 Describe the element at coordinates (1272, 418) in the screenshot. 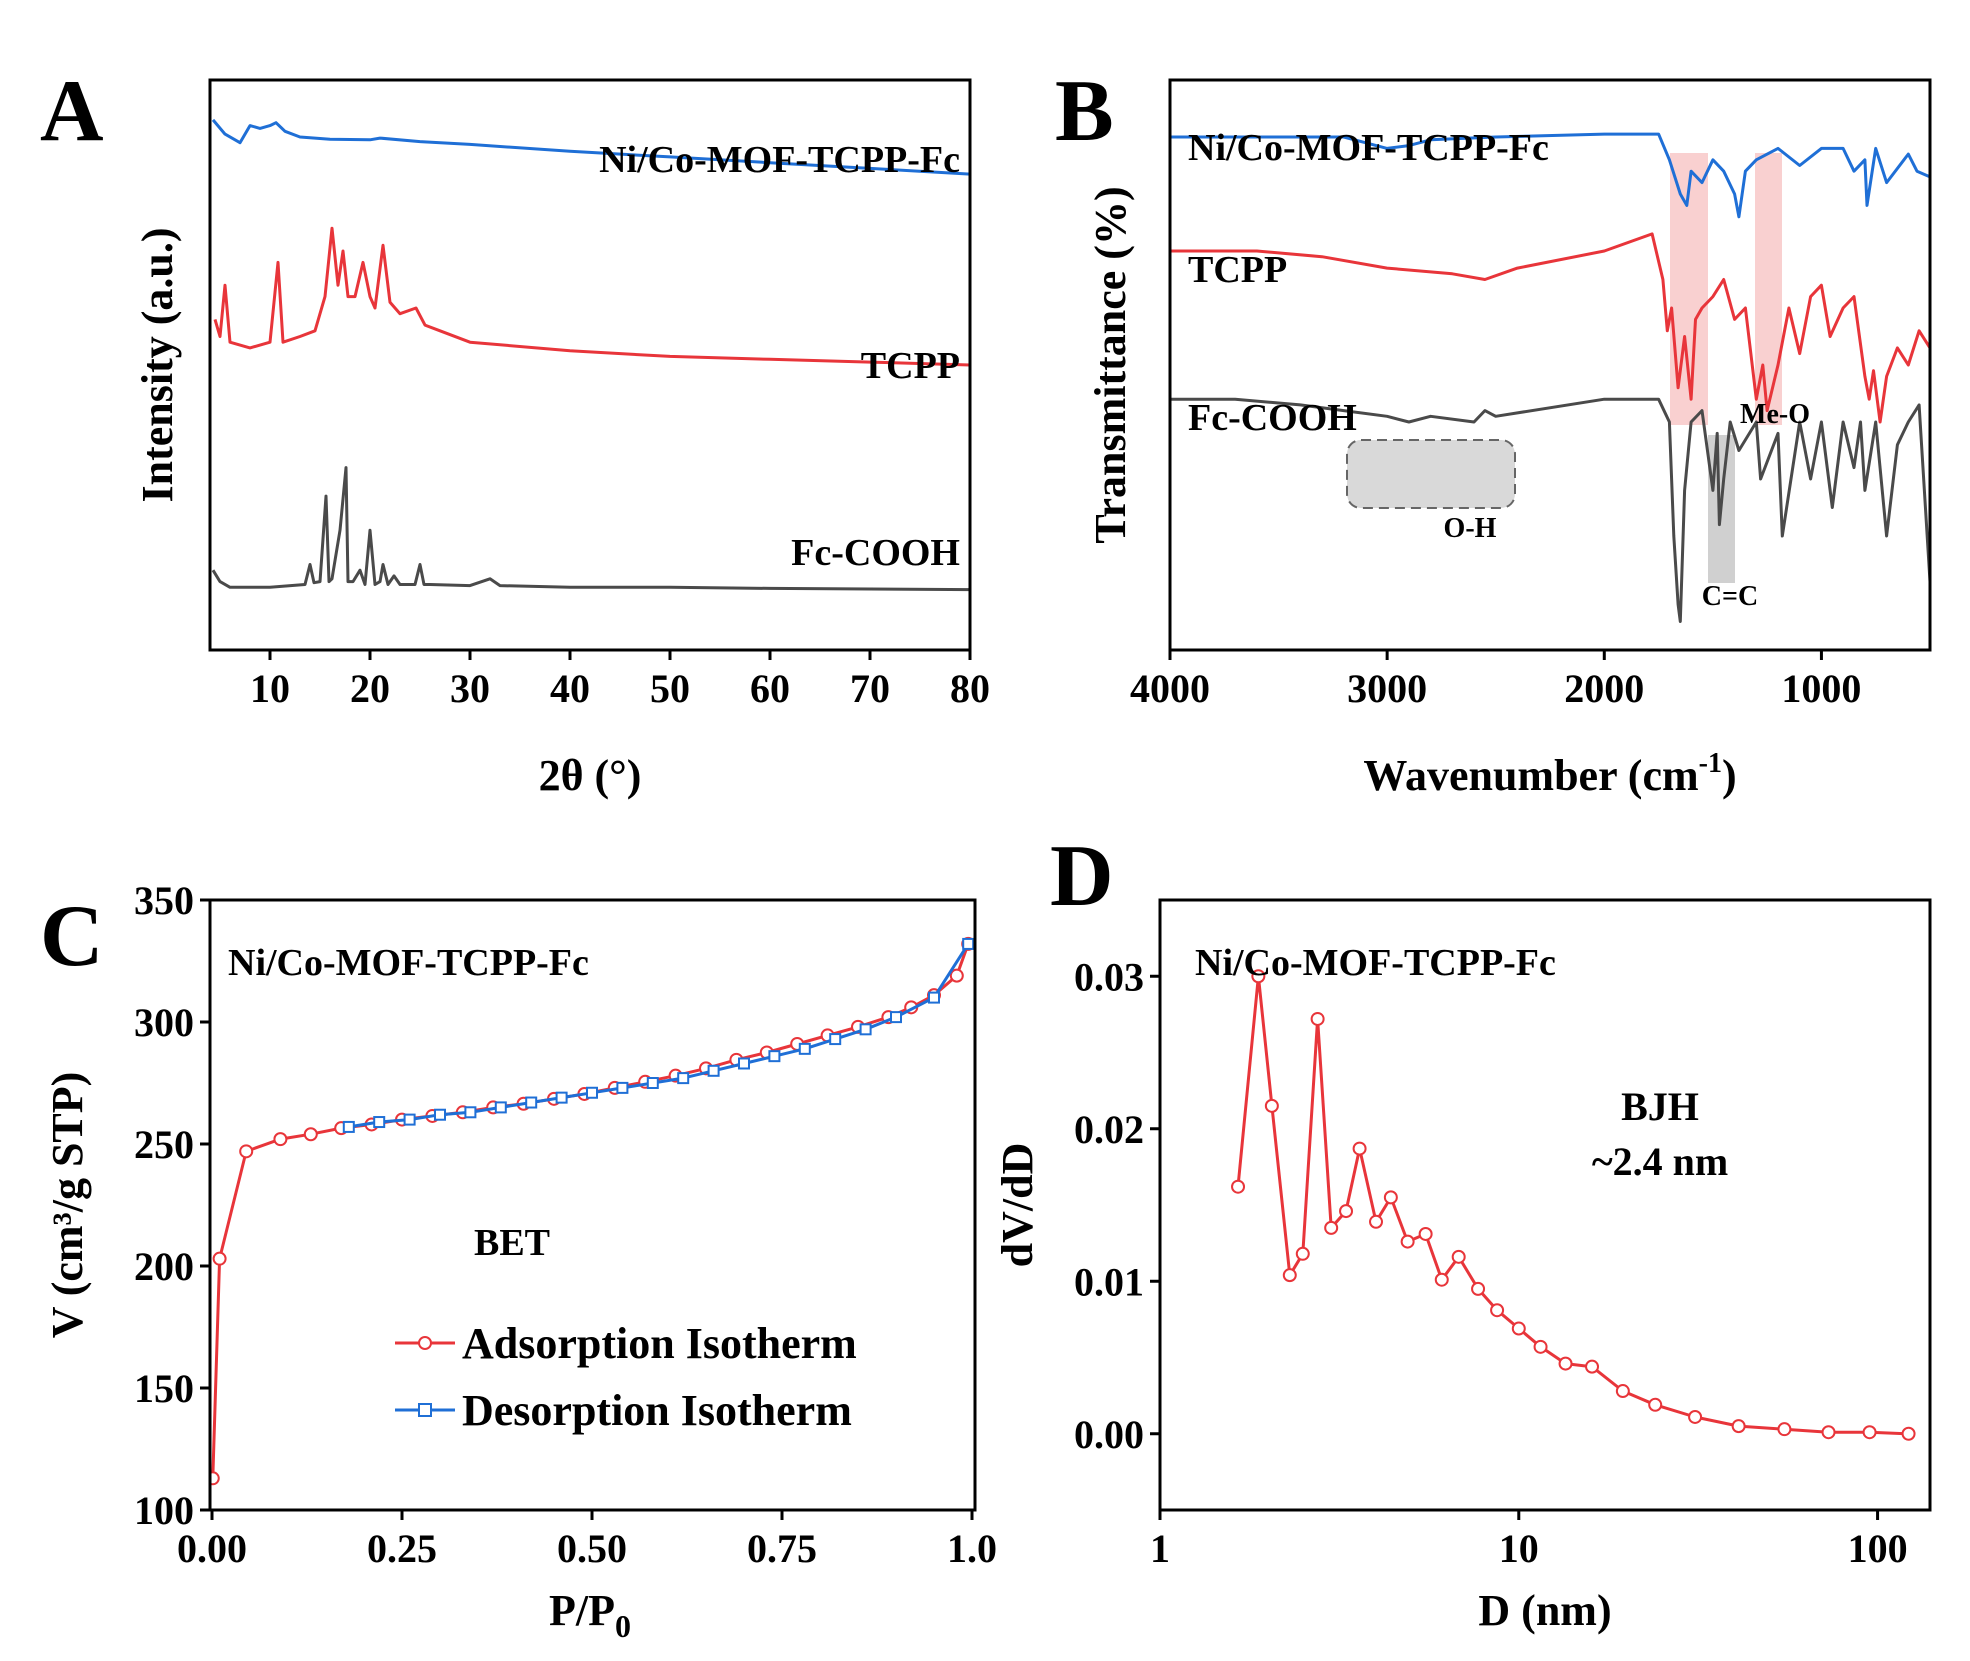

I see `panel-b-label-fccooh: Fc-COOH` at that location.